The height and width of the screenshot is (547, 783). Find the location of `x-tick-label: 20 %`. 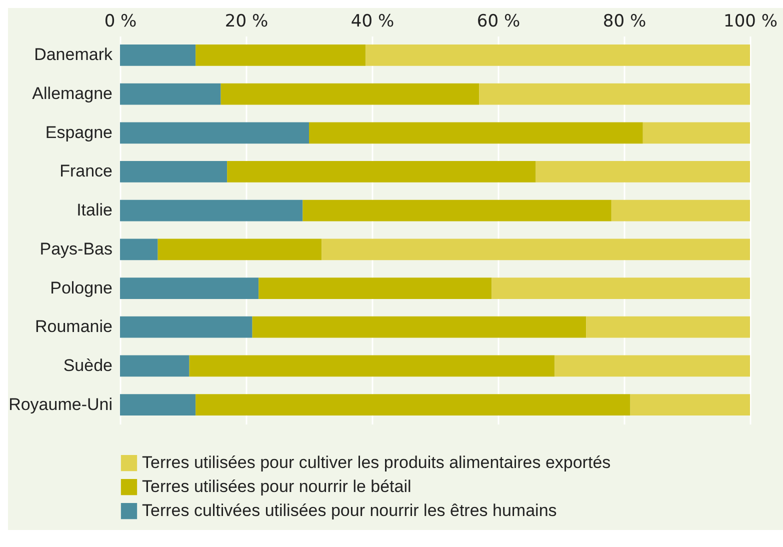

x-tick-label: 20 % is located at coordinates (246, 22).